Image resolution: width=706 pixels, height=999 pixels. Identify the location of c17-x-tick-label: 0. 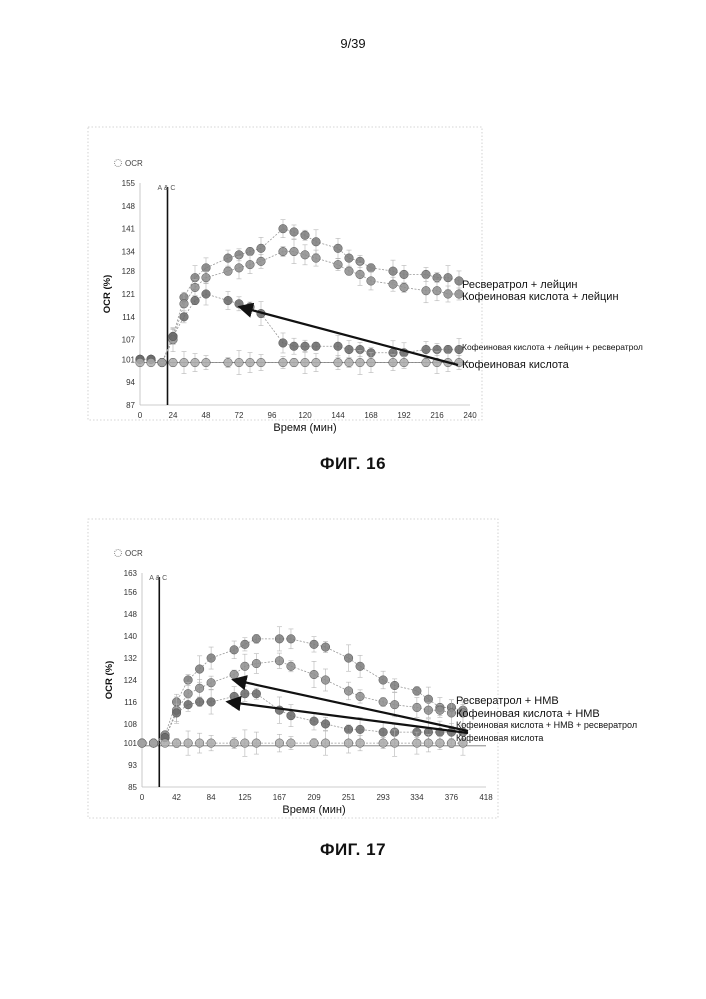
(142, 797).